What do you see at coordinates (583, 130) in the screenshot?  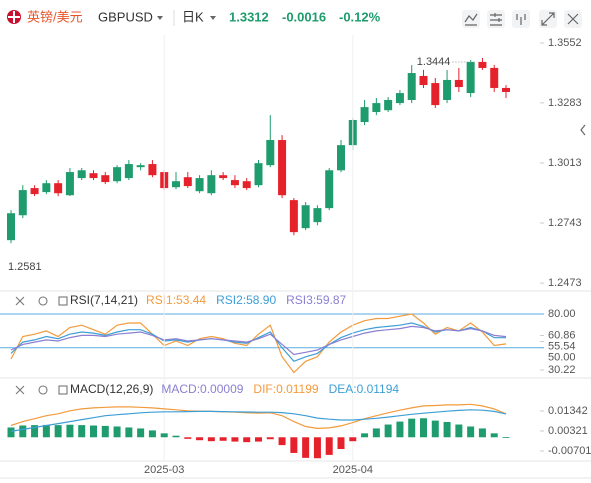 I see `collapse-icon` at bounding box center [583, 130].